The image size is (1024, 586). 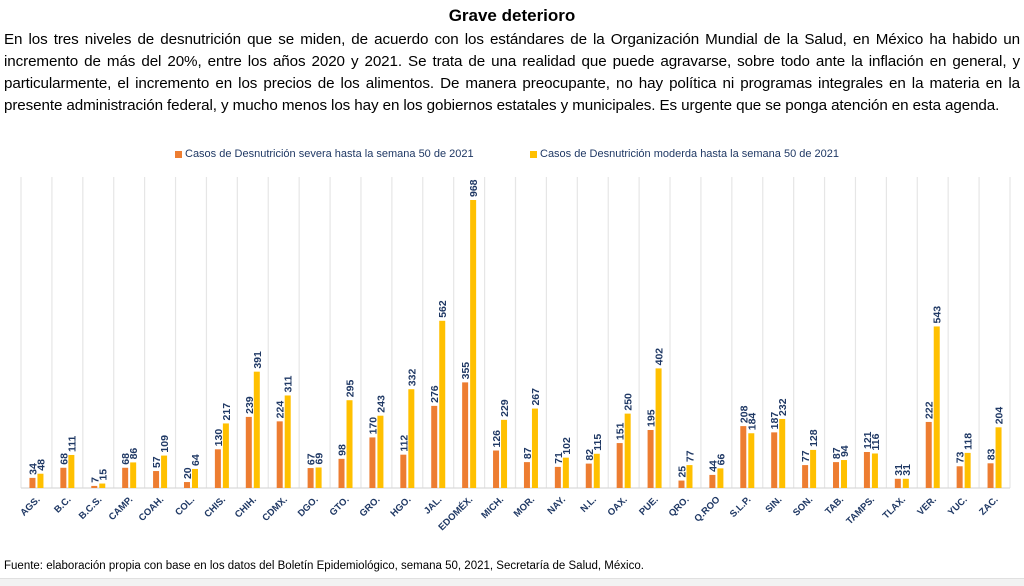 I want to click on data-label-moderate: 94, so click(x=845, y=451).